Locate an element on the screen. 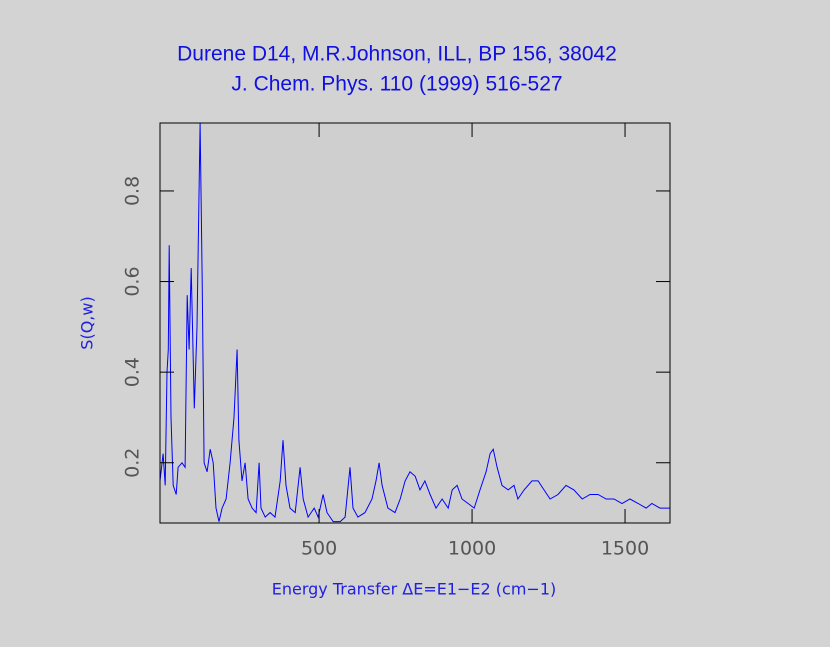 Image resolution: width=830 pixels, height=647 pixels. y-tick-label: 0.6 is located at coordinates (133, 281).